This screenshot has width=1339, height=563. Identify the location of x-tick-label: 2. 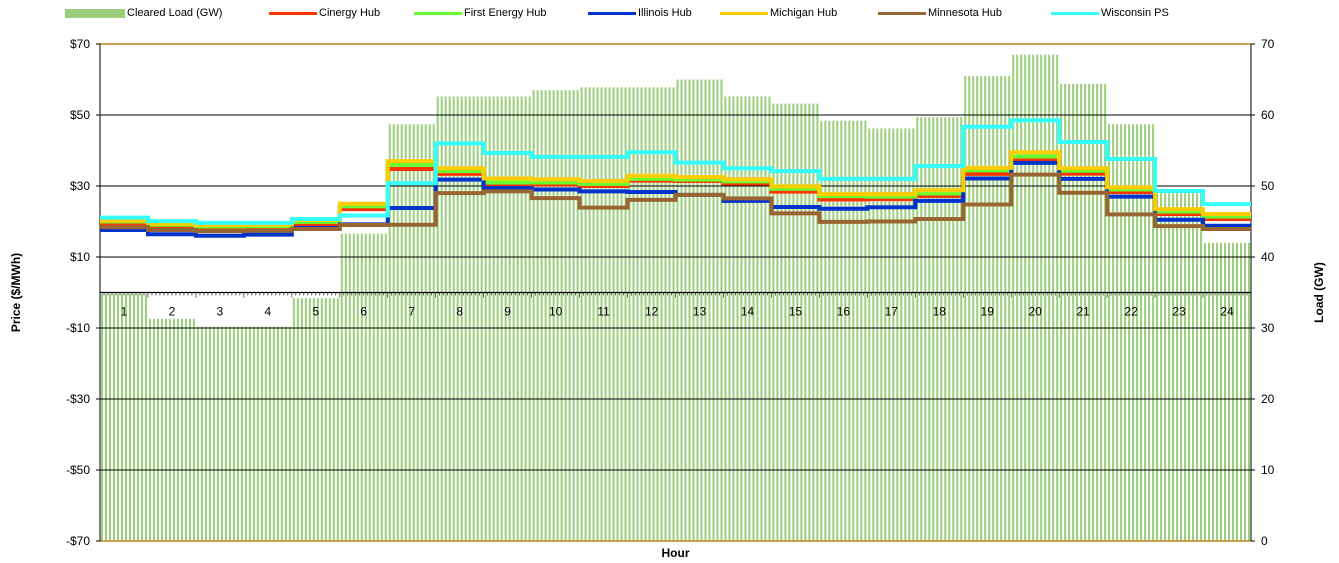
(172, 312).